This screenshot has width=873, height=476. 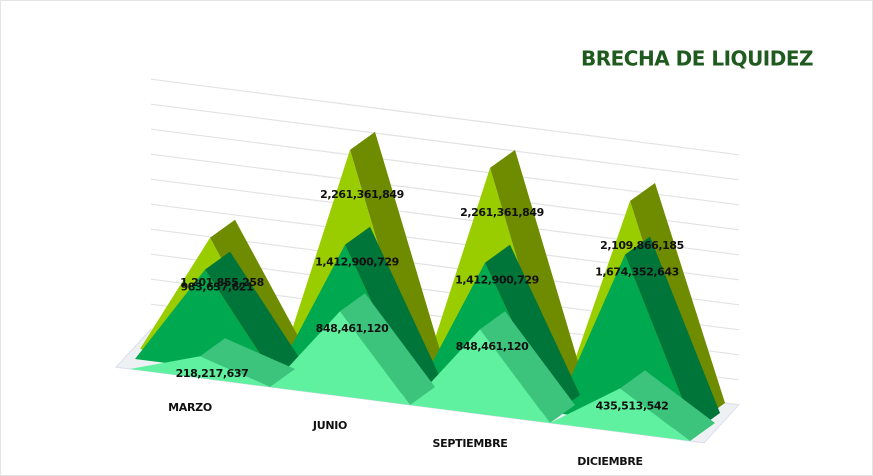 What do you see at coordinates (212, 373) in the screenshot?
I see `data-label: 218,217,637` at bounding box center [212, 373].